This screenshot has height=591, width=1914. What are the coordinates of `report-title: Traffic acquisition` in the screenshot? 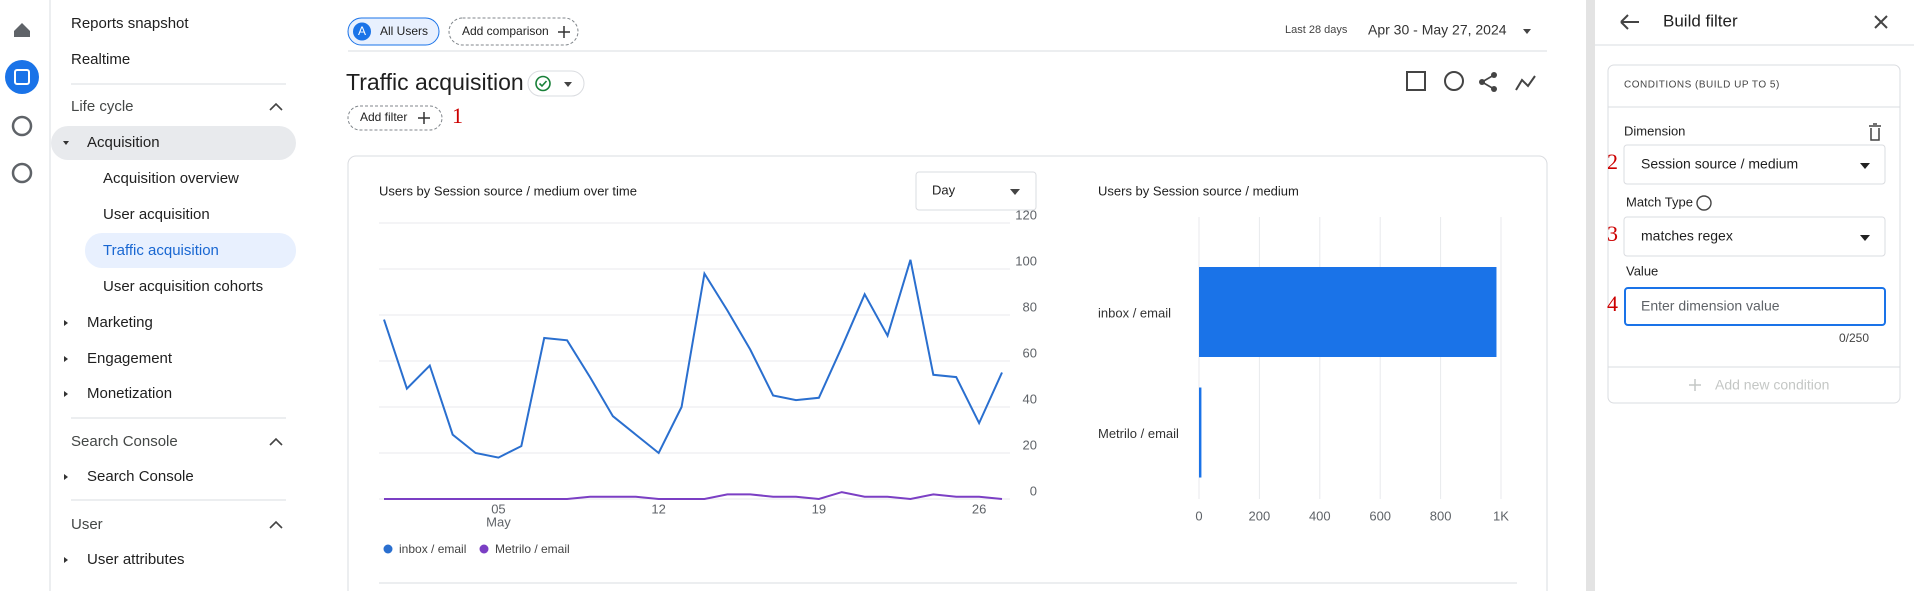 It's located at (435, 82).